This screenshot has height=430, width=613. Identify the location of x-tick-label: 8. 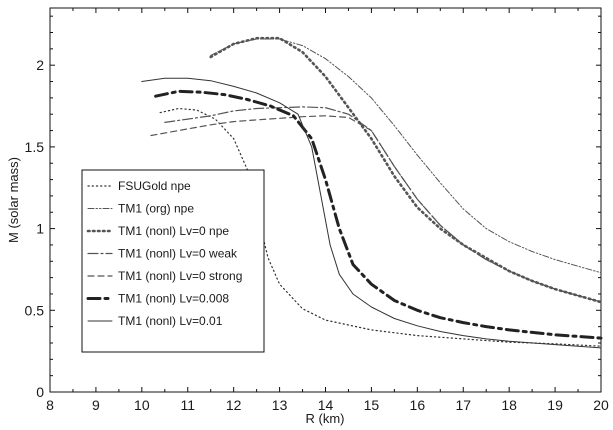
(50, 405).